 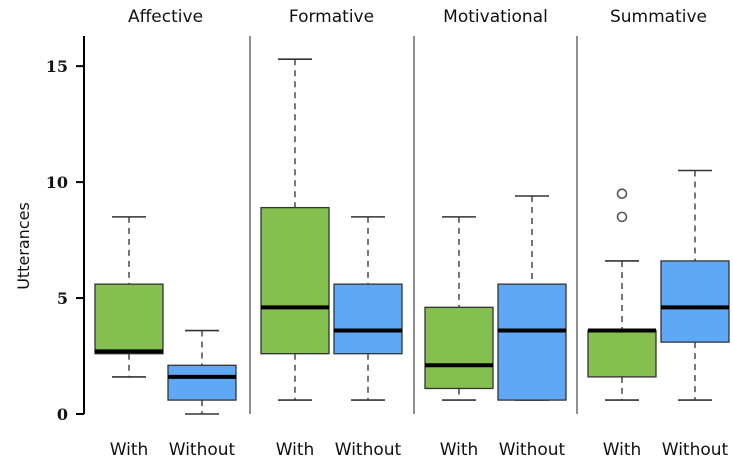 I want to click on y-tick-label: 15, so click(x=57, y=66).